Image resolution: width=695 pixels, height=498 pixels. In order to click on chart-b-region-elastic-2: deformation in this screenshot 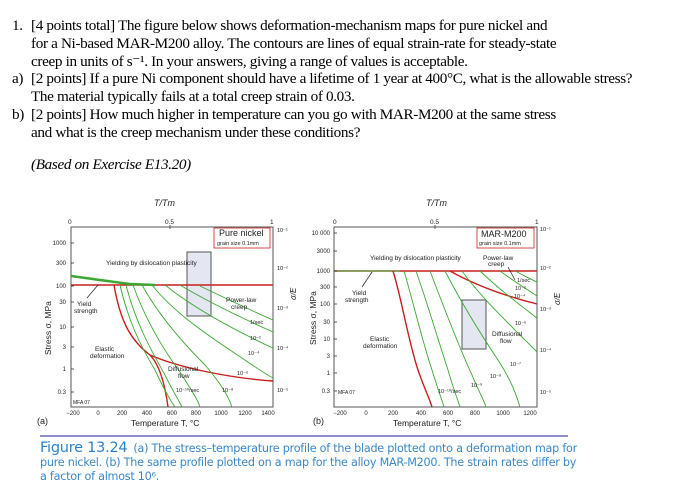, I will do `click(380, 346)`.